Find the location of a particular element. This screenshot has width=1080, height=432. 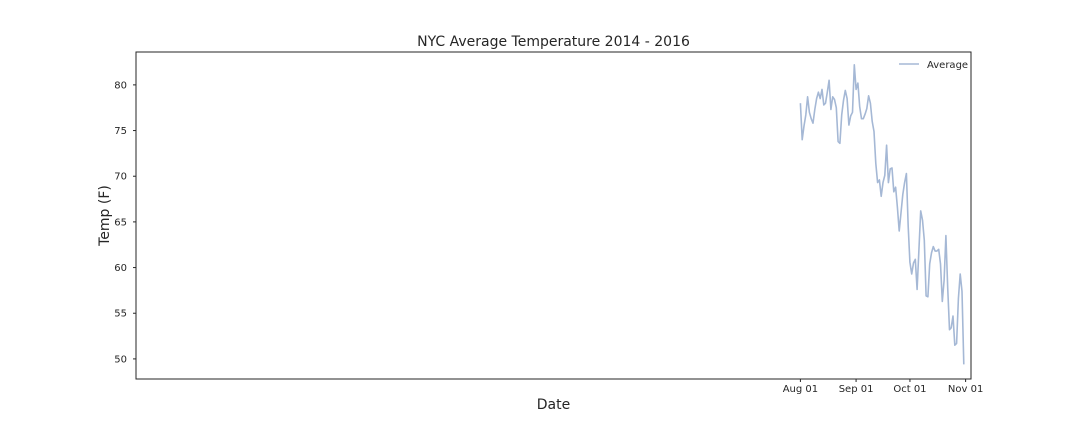

x-tick-label: Aug 01 is located at coordinates (800, 389).